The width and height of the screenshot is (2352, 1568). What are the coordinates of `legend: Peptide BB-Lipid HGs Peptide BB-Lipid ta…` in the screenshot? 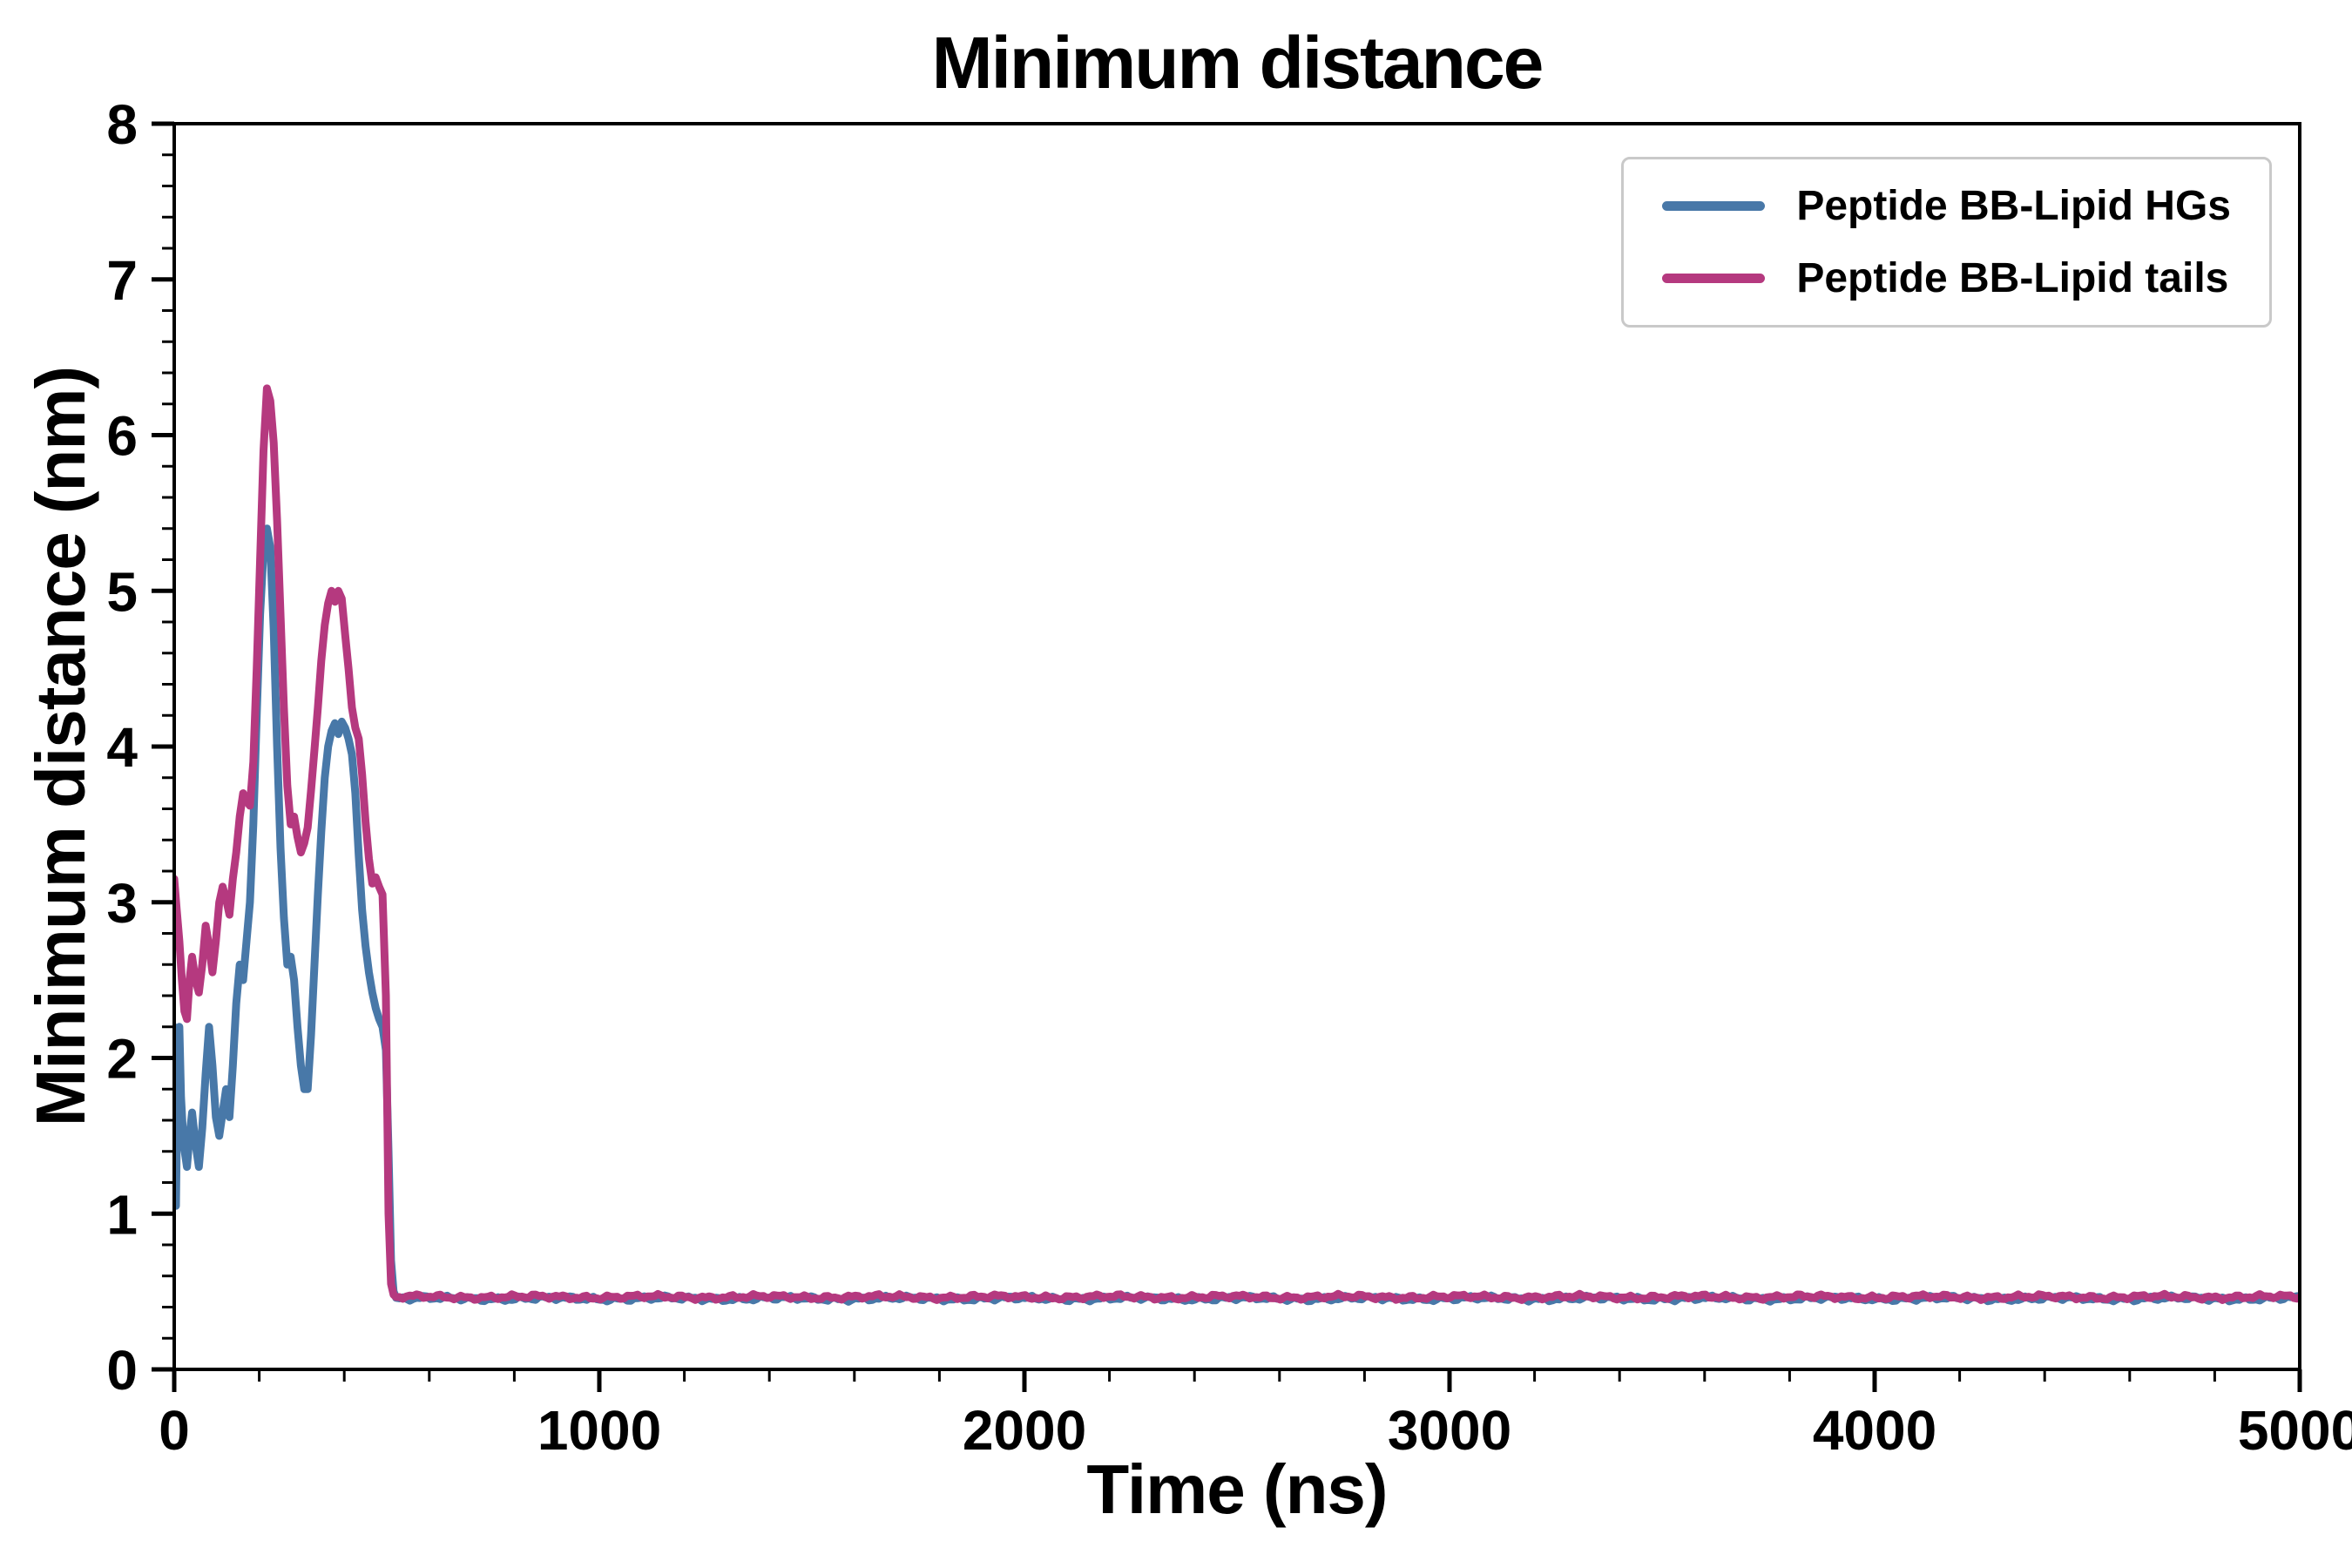 It's located at (1946, 242).